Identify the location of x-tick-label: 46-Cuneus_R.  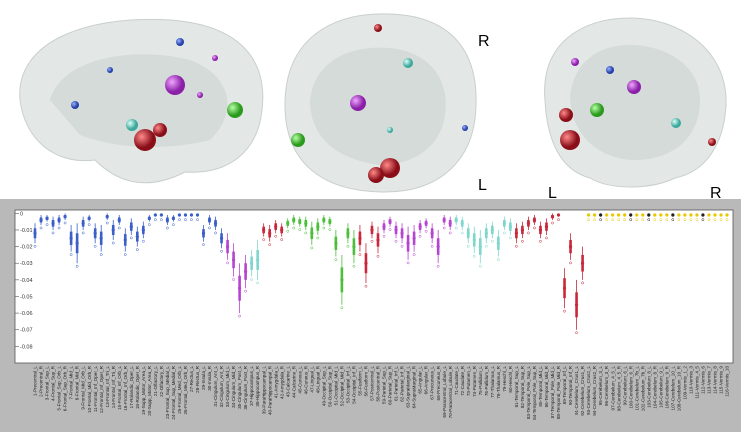
(305, 379).